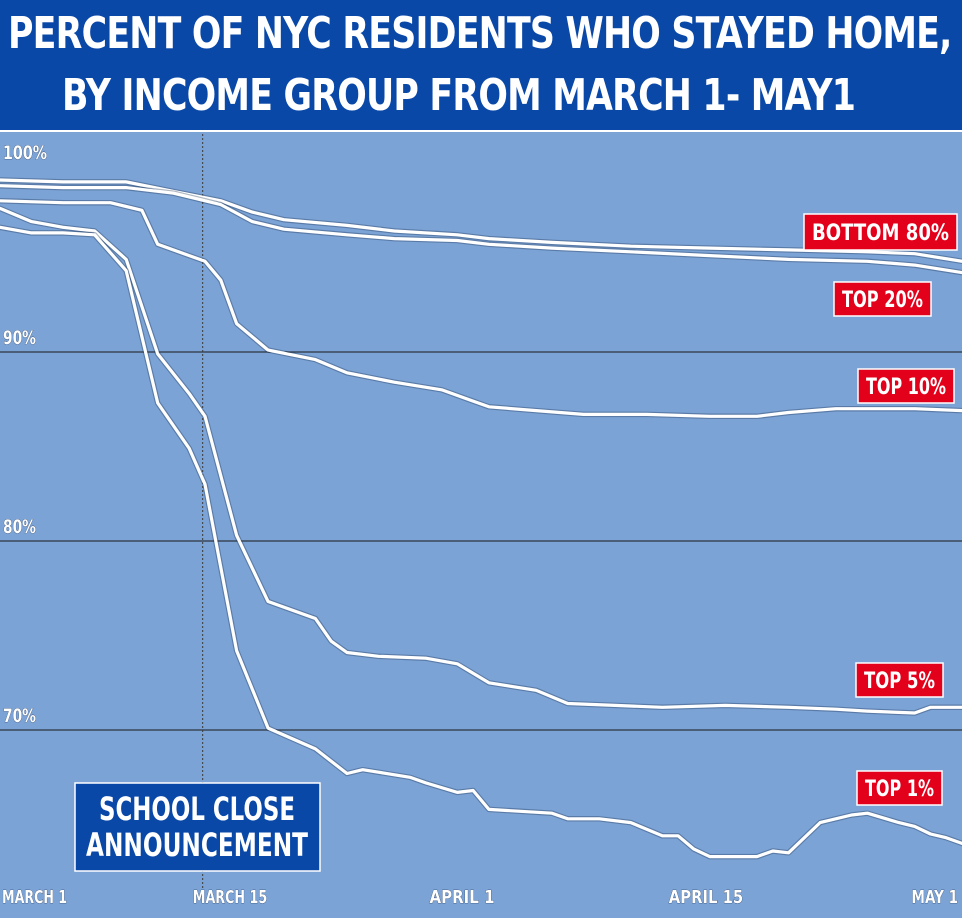 The width and height of the screenshot is (962, 918). I want to click on x-tick-label-day-31: APRIL 1, so click(461, 897).